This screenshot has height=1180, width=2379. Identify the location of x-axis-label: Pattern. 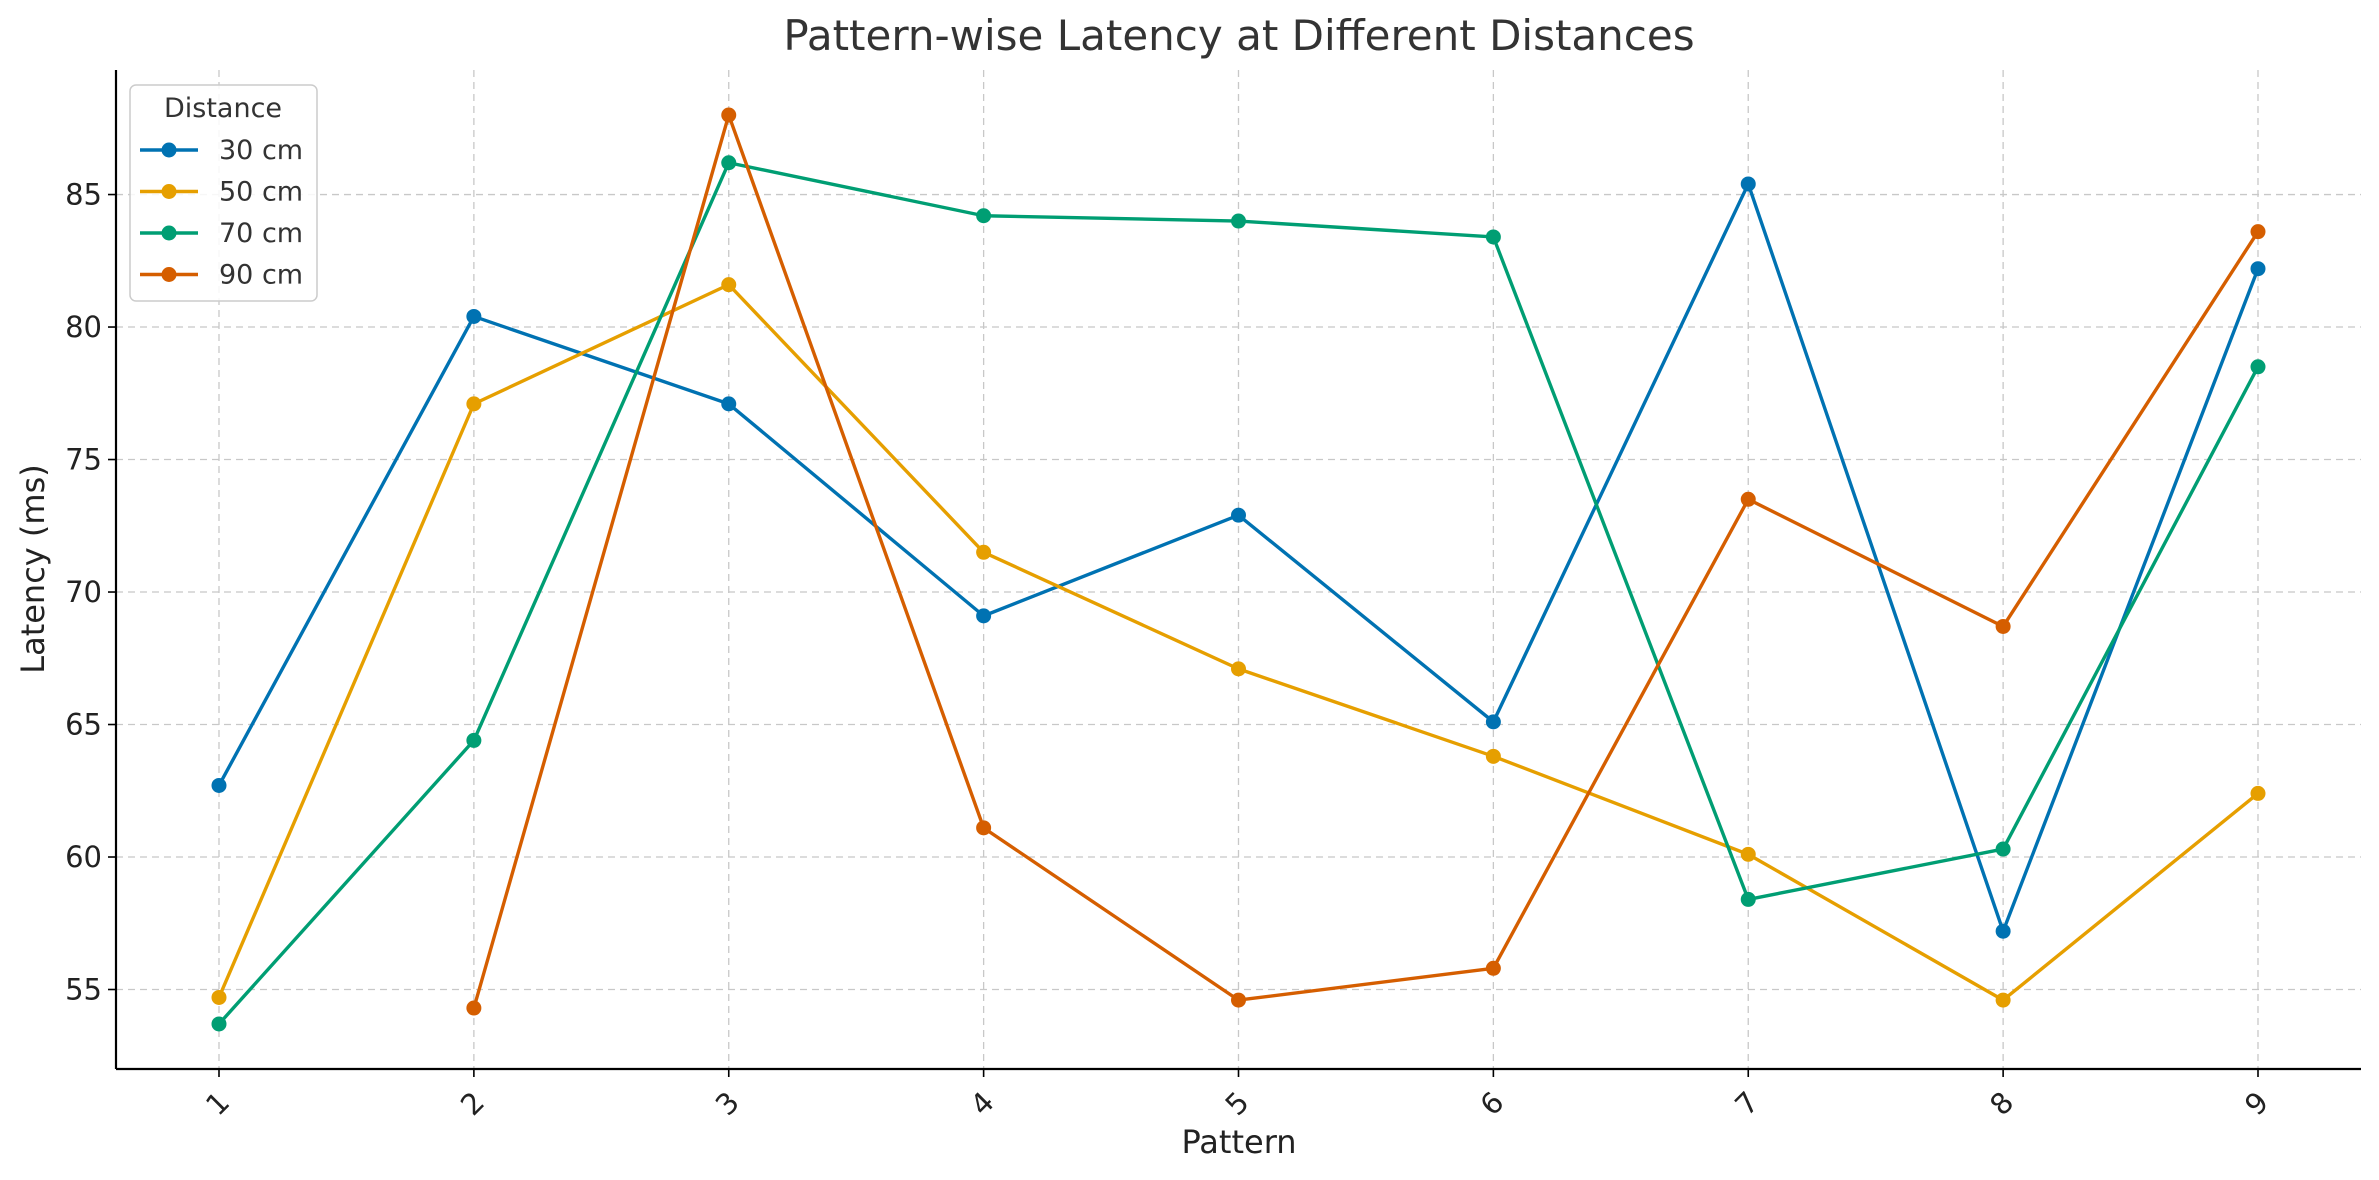
(1238, 1142).